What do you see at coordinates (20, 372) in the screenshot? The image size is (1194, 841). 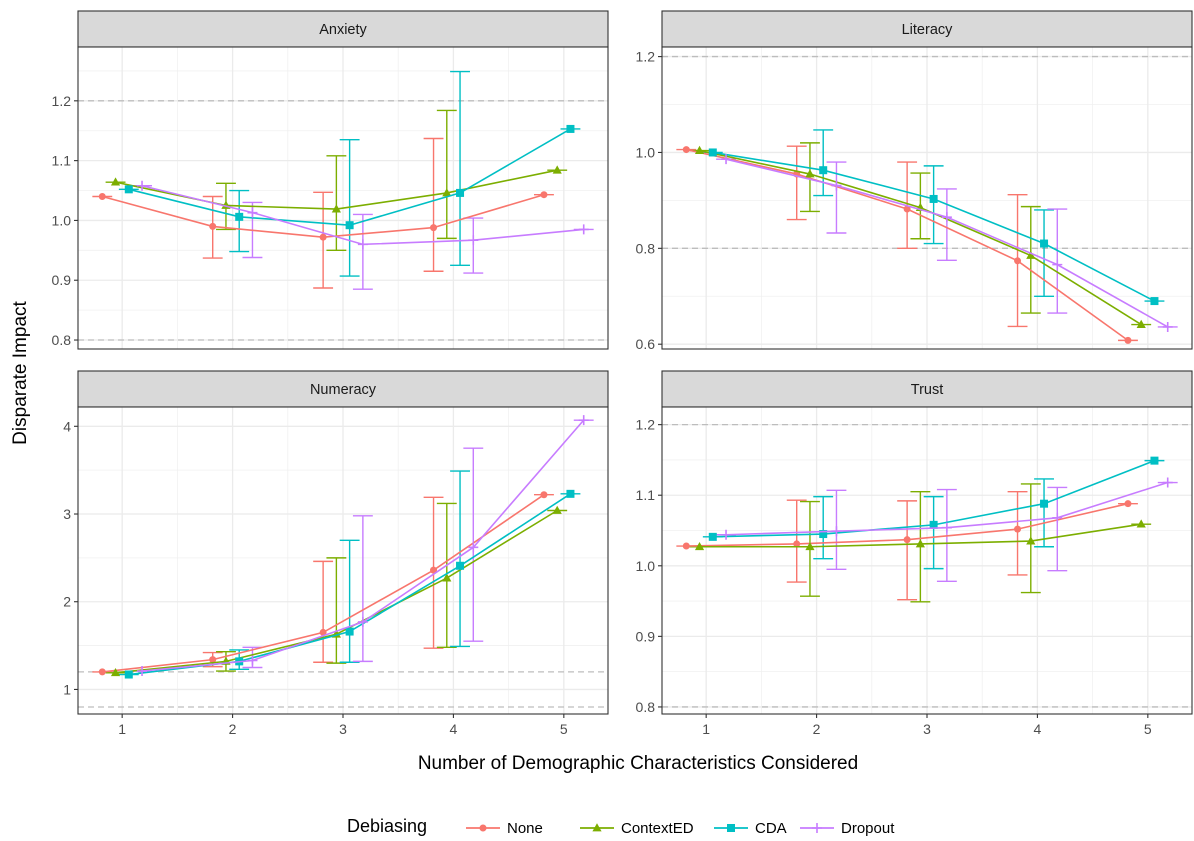 I see `y-axis-title: Disparate Impact` at bounding box center [20, 372].